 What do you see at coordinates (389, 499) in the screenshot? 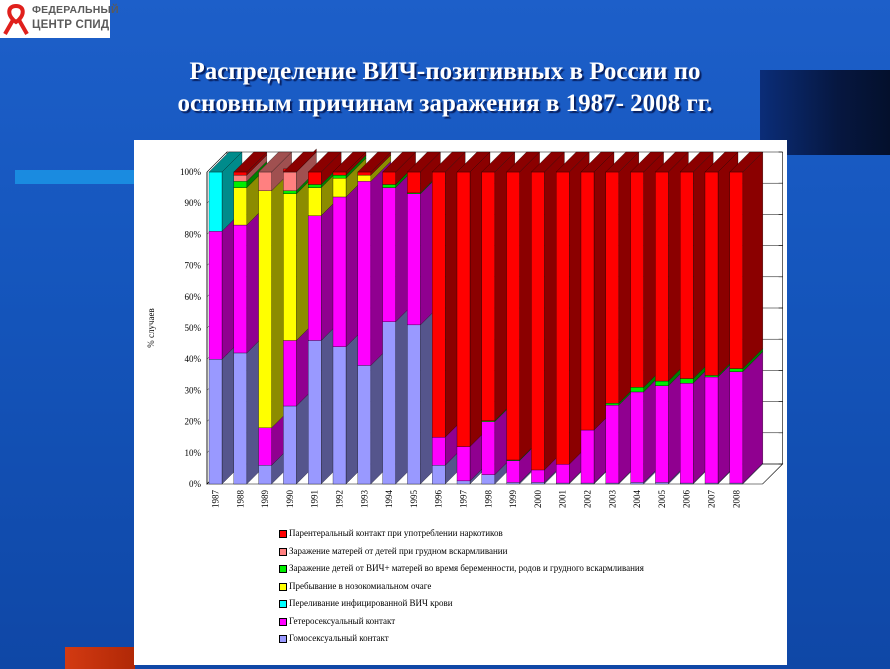
I see `x-tick-label: 1994` at bounding box center [389, 499].